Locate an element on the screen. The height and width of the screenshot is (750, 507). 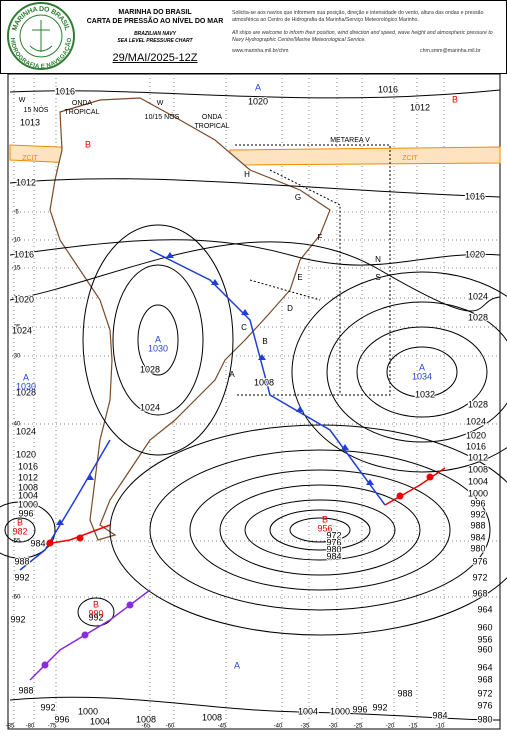
isobar-label: 960 is located at coordinates (484, 627).